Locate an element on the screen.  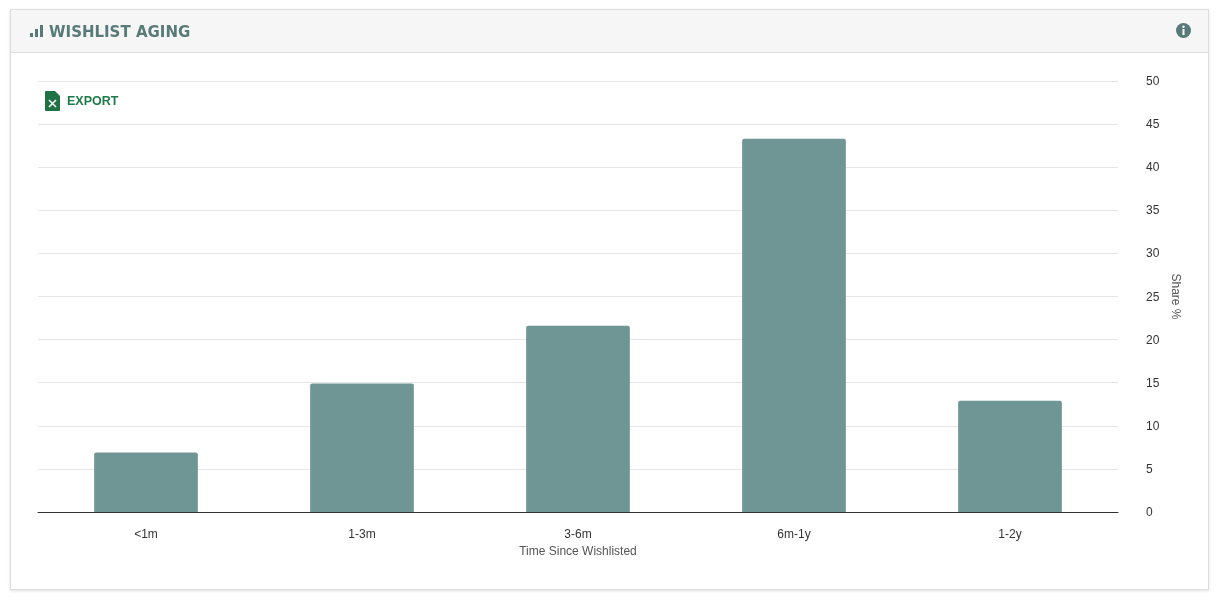
x-tick-label: 6m-1y is located at coordinates (794, 534).